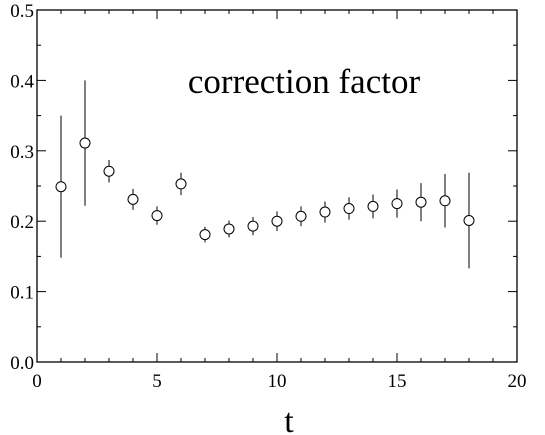 The width and height of the screenshot is (545, 435). Describe the element at coordinates (304, 81) in the screenshot. I see `chart-title: correction factor` at that location.